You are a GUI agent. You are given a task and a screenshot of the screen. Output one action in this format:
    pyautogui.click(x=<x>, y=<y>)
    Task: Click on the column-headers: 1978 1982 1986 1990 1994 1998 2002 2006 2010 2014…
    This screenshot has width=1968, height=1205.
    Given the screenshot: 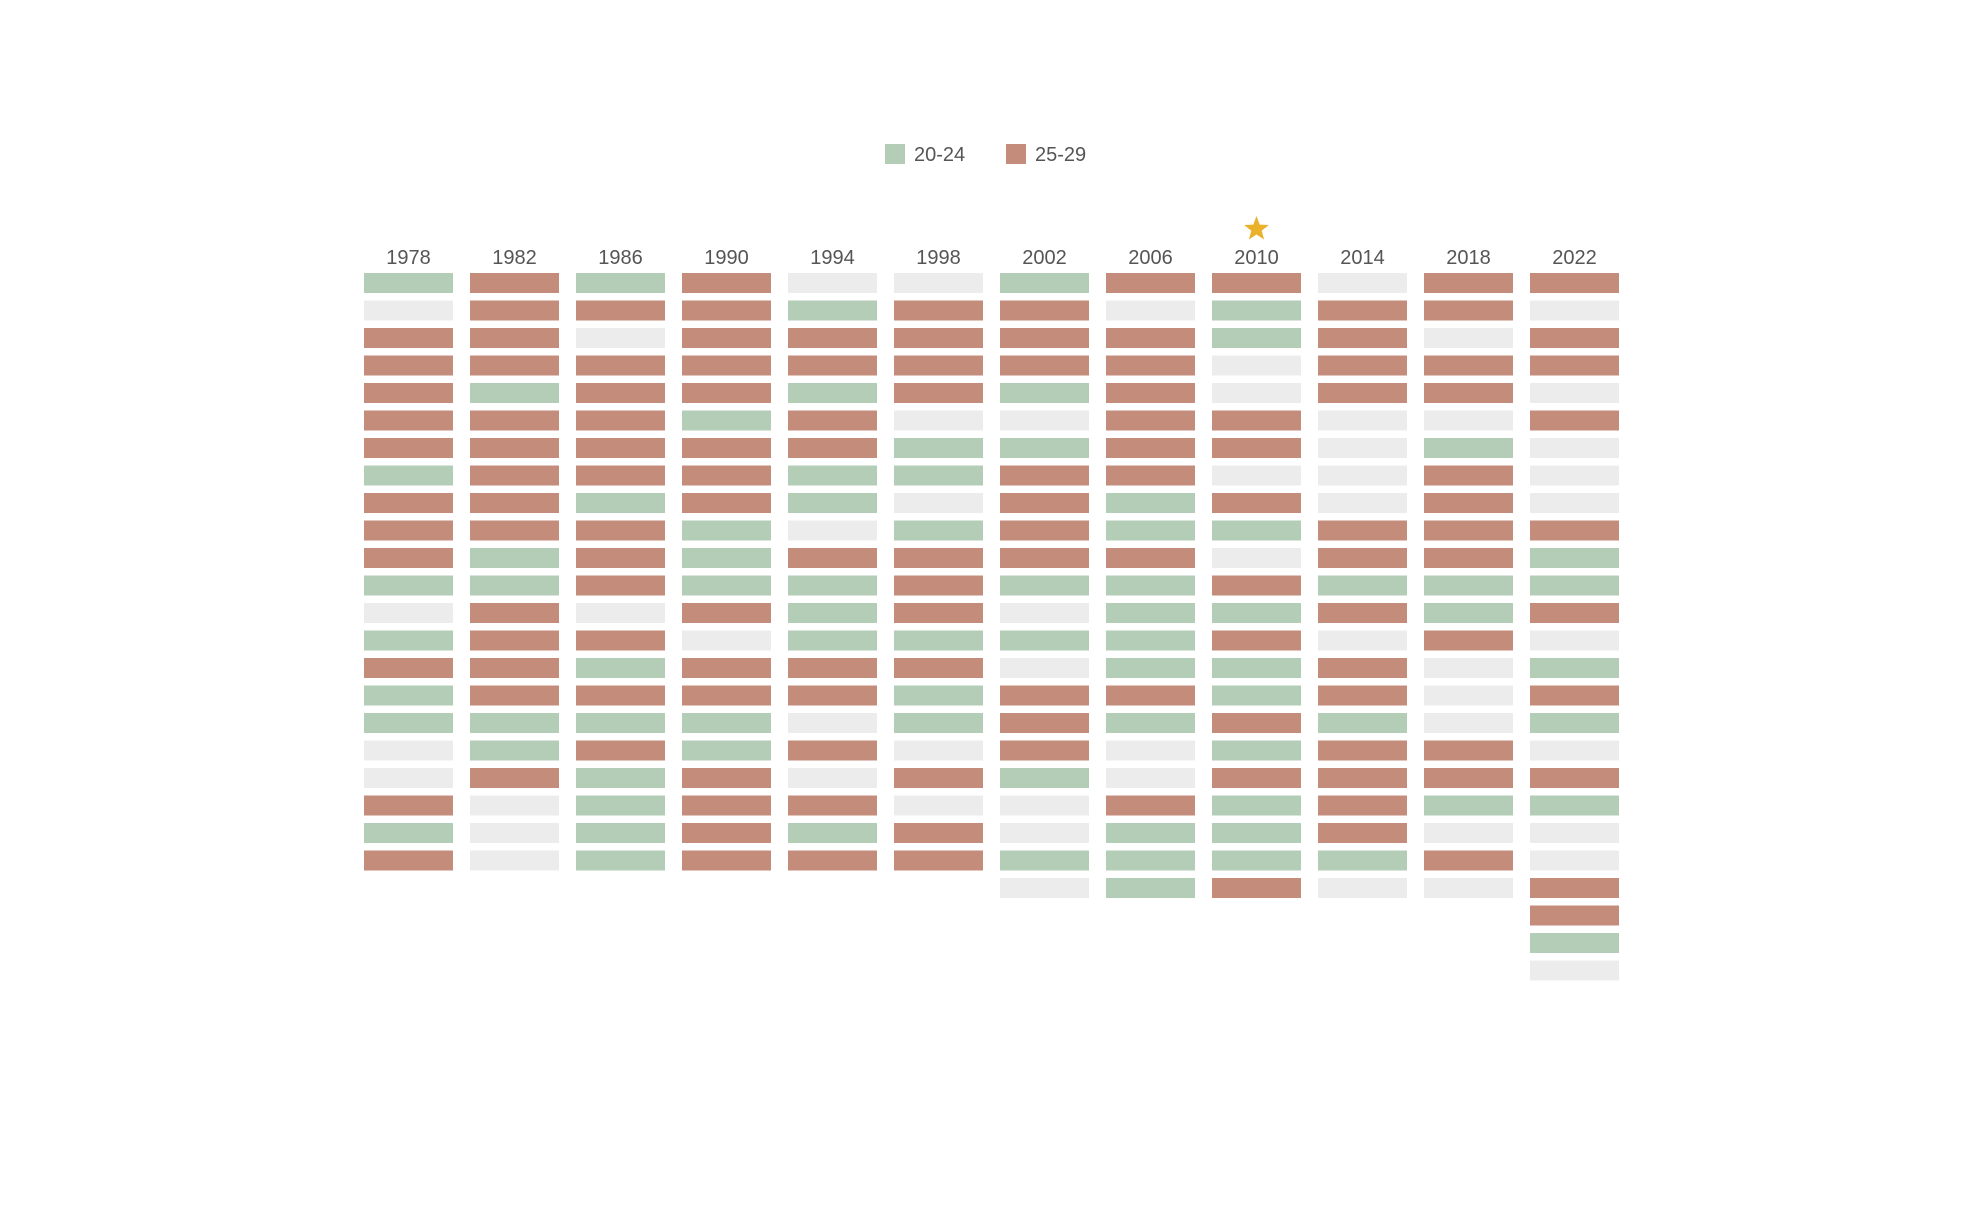 What is the action you would take?
    pyautogui.click(x=991, y=242)
    